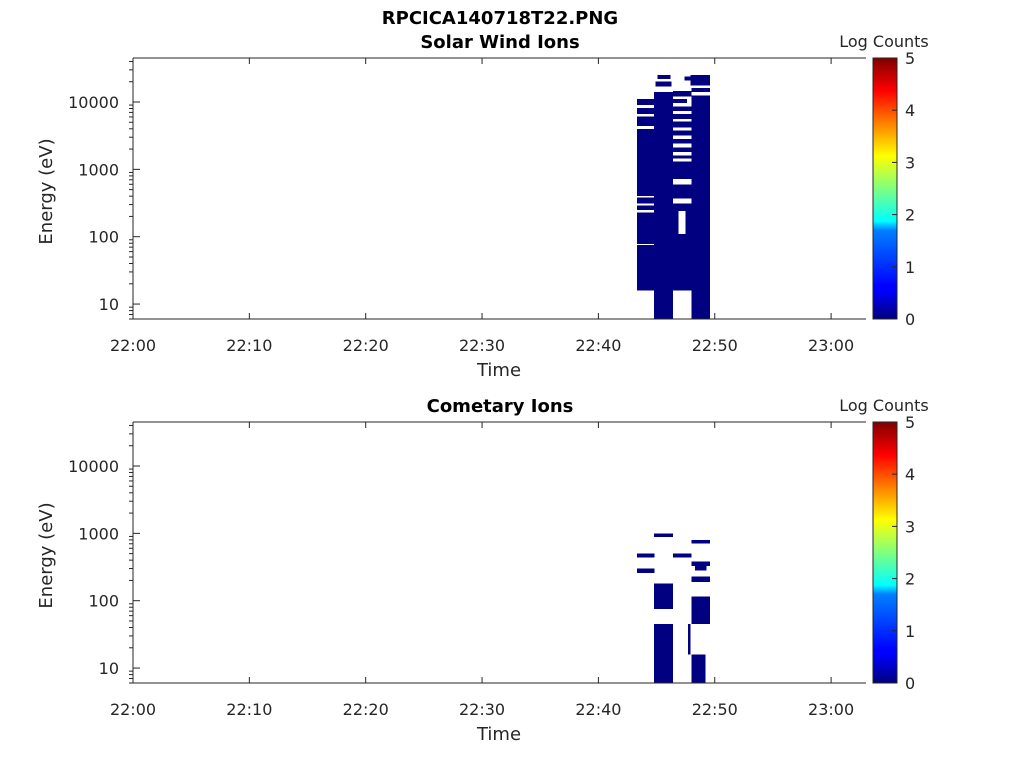  I want to click on figure-title: RPCICA140718T22.PNG, so click(500, 18).